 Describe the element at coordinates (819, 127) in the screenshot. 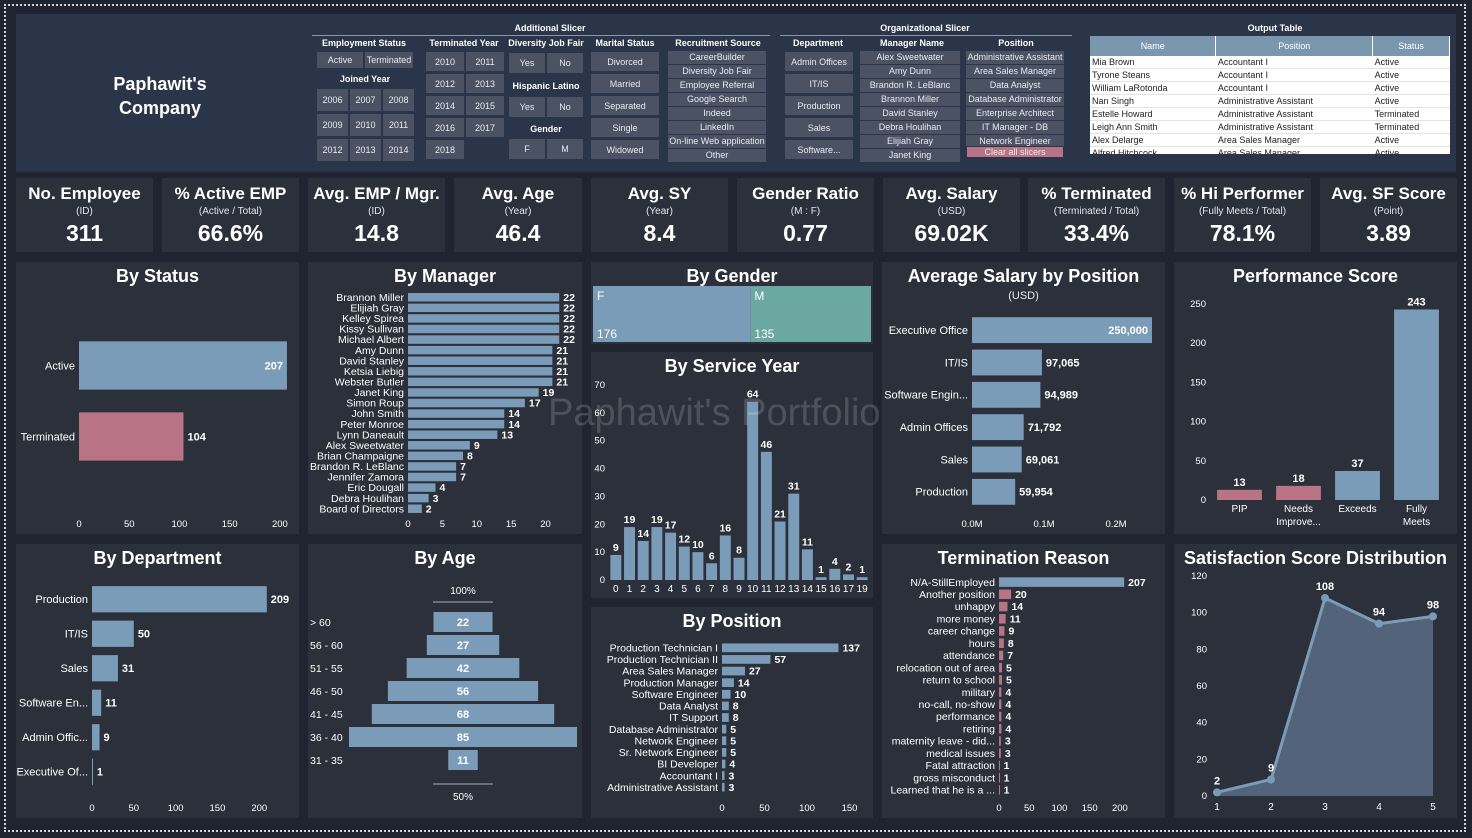

I see `slicer-department-option: Sales` at that location.